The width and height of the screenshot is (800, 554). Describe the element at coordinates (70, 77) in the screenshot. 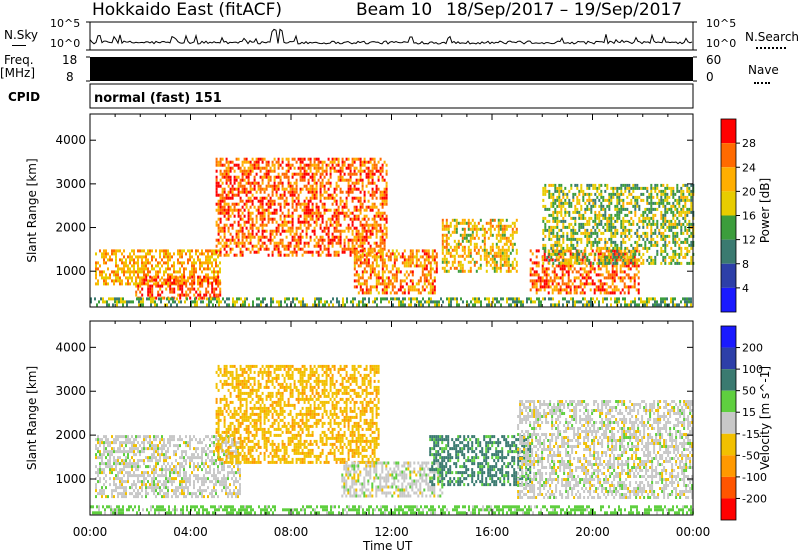

I see `freq-tick-low: 8` at that location.